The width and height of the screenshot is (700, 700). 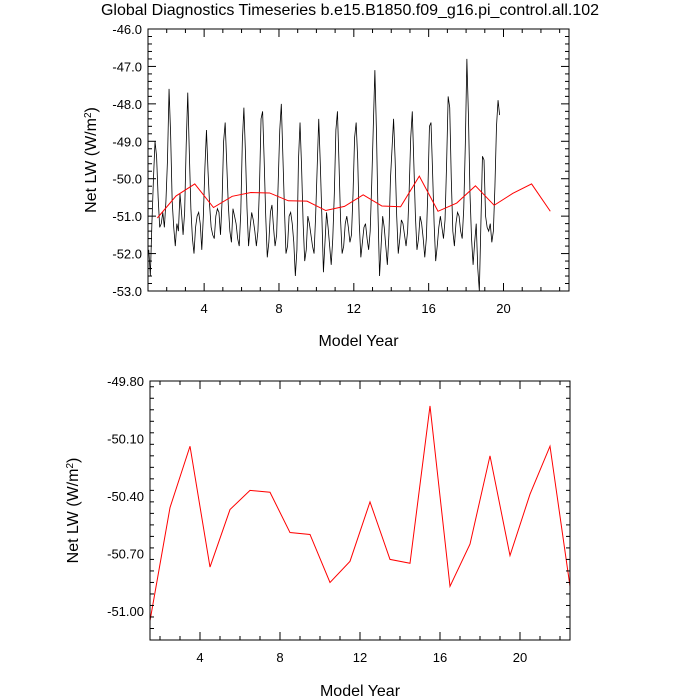 What do you see at coordinates (125, 381) in the screenshot?
I see `y-tick-label: -49.80` at bounding box center [125, 381].